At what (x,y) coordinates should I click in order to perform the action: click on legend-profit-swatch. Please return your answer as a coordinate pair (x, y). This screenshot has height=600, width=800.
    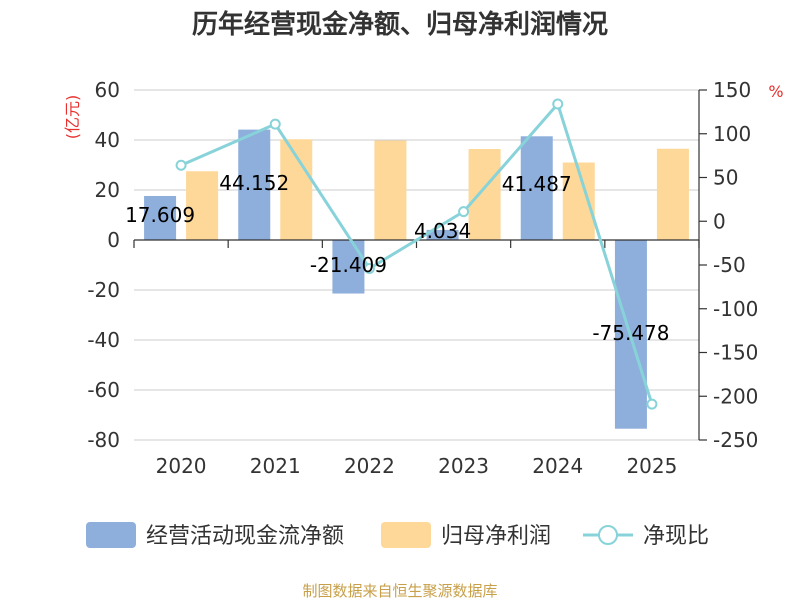
    Looking at the image, I should click on (406, 535).